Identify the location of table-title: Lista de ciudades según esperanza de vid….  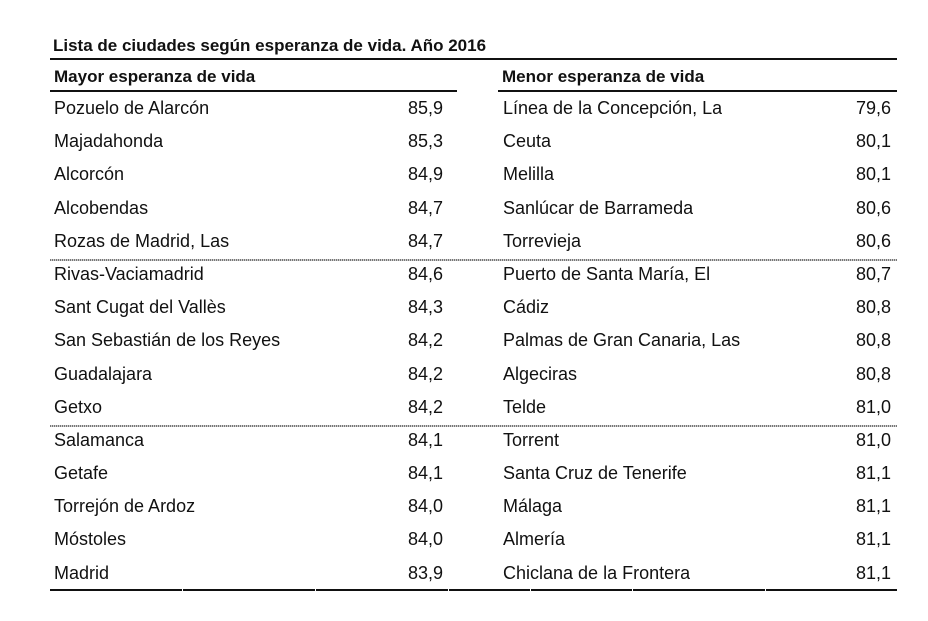
(270, 45).